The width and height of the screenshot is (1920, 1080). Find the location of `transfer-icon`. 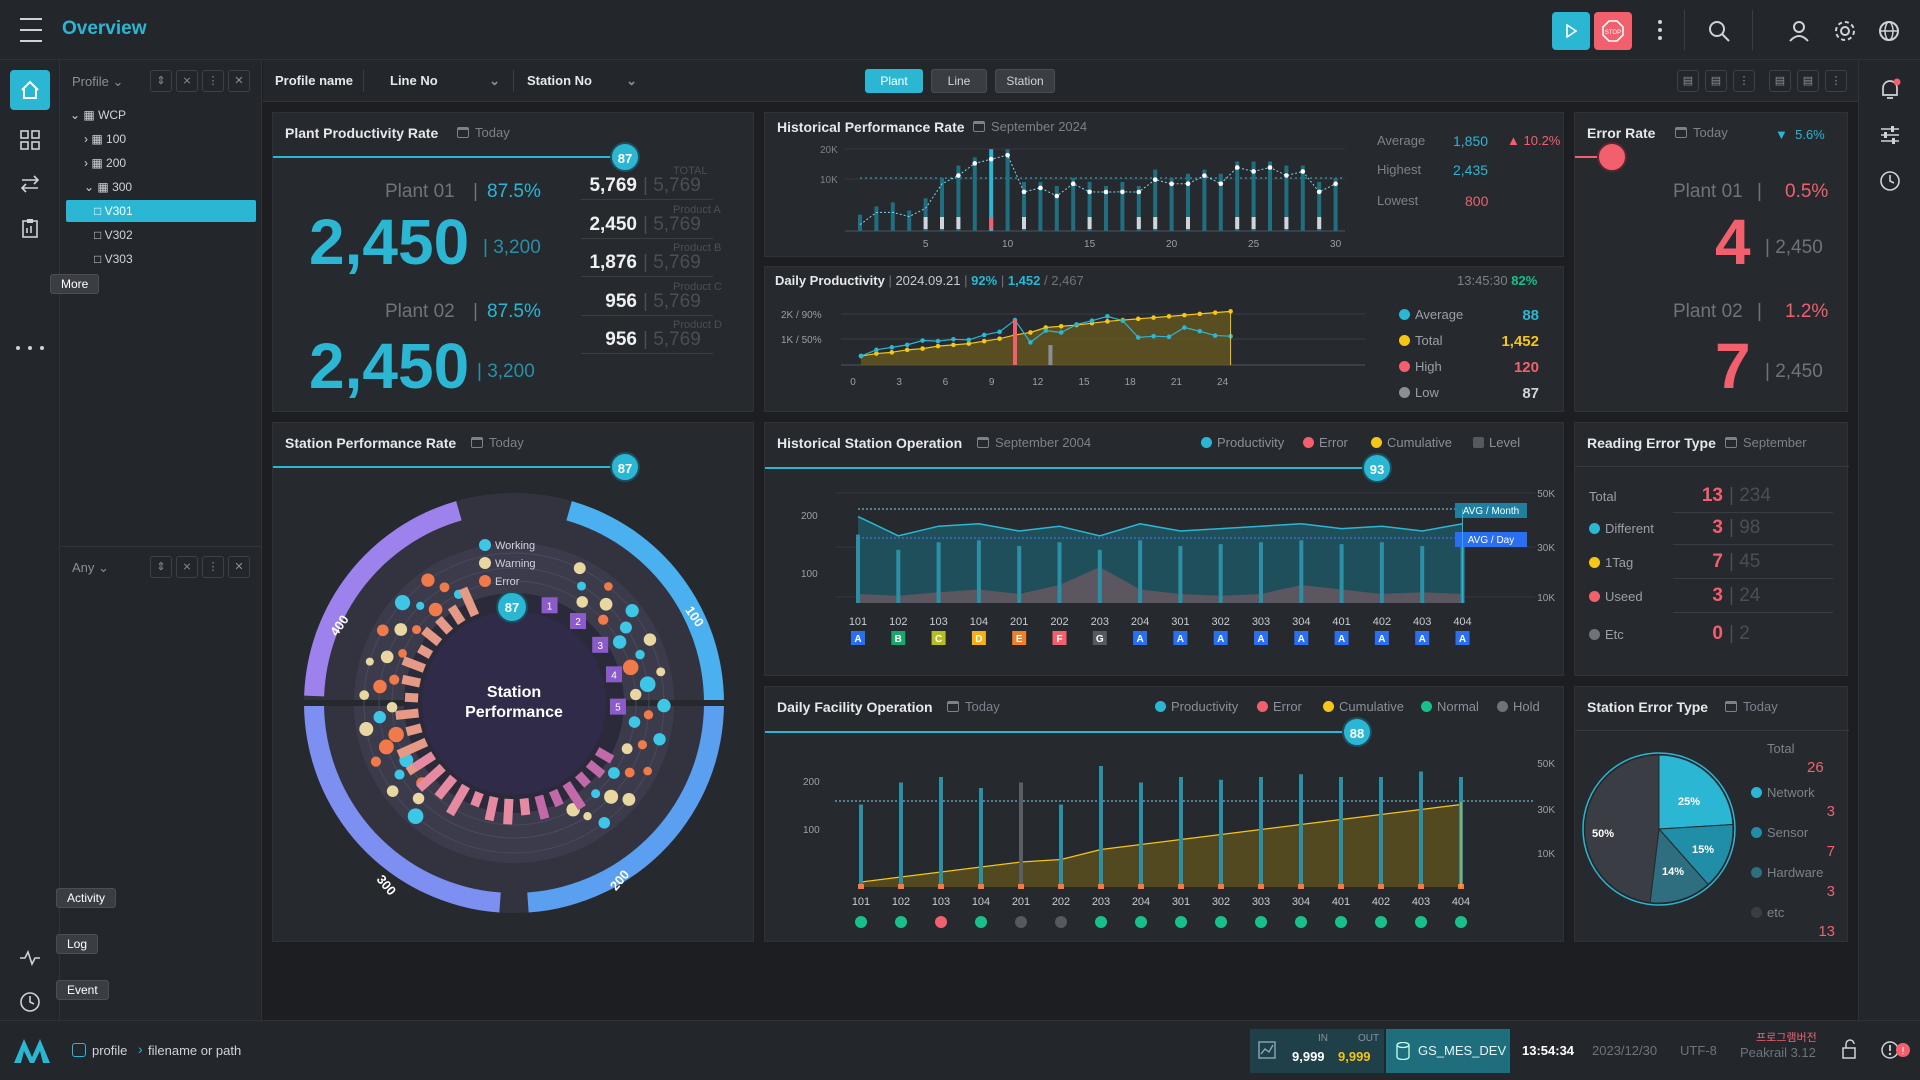

transfer-icon is located at coordinates (30, 184).